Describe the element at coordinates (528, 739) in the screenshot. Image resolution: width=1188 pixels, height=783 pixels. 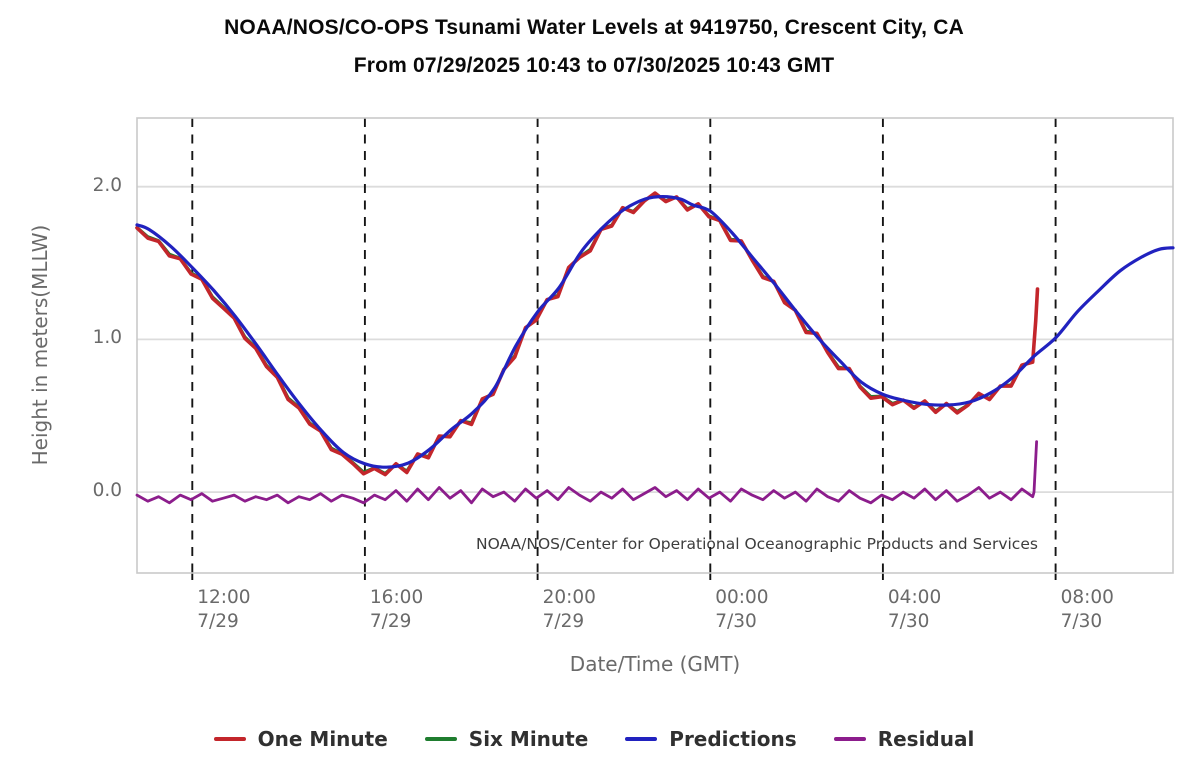
I see `legend-label-six-minute: Six Minute` at that location.